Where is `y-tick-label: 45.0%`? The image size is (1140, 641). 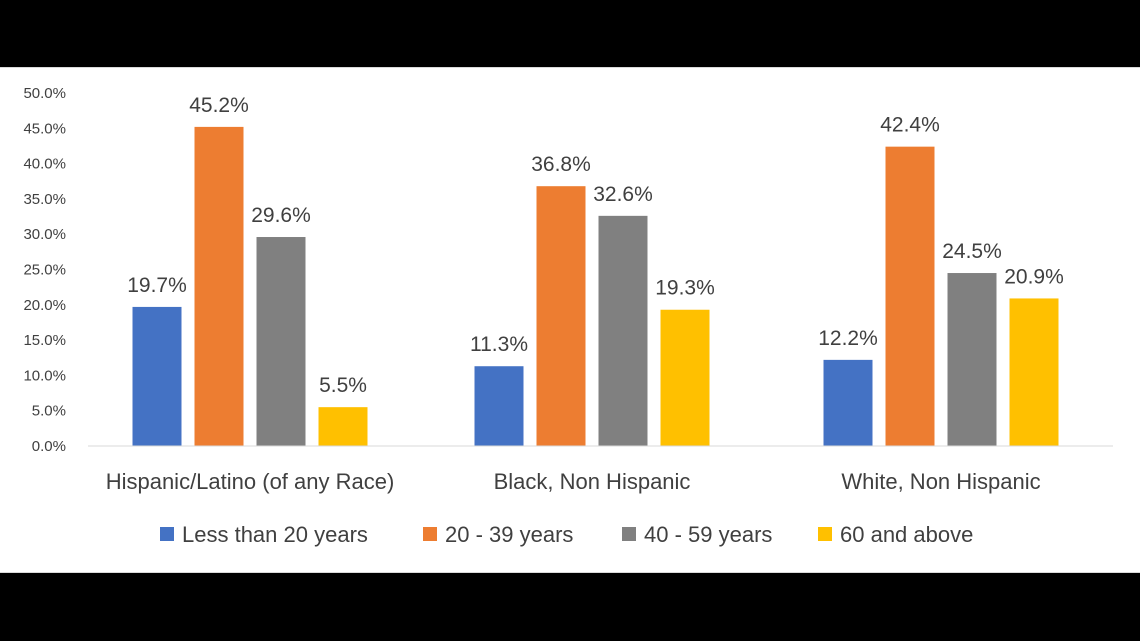
y-tick-label: 45.0% is located at coordinates (44, 128).